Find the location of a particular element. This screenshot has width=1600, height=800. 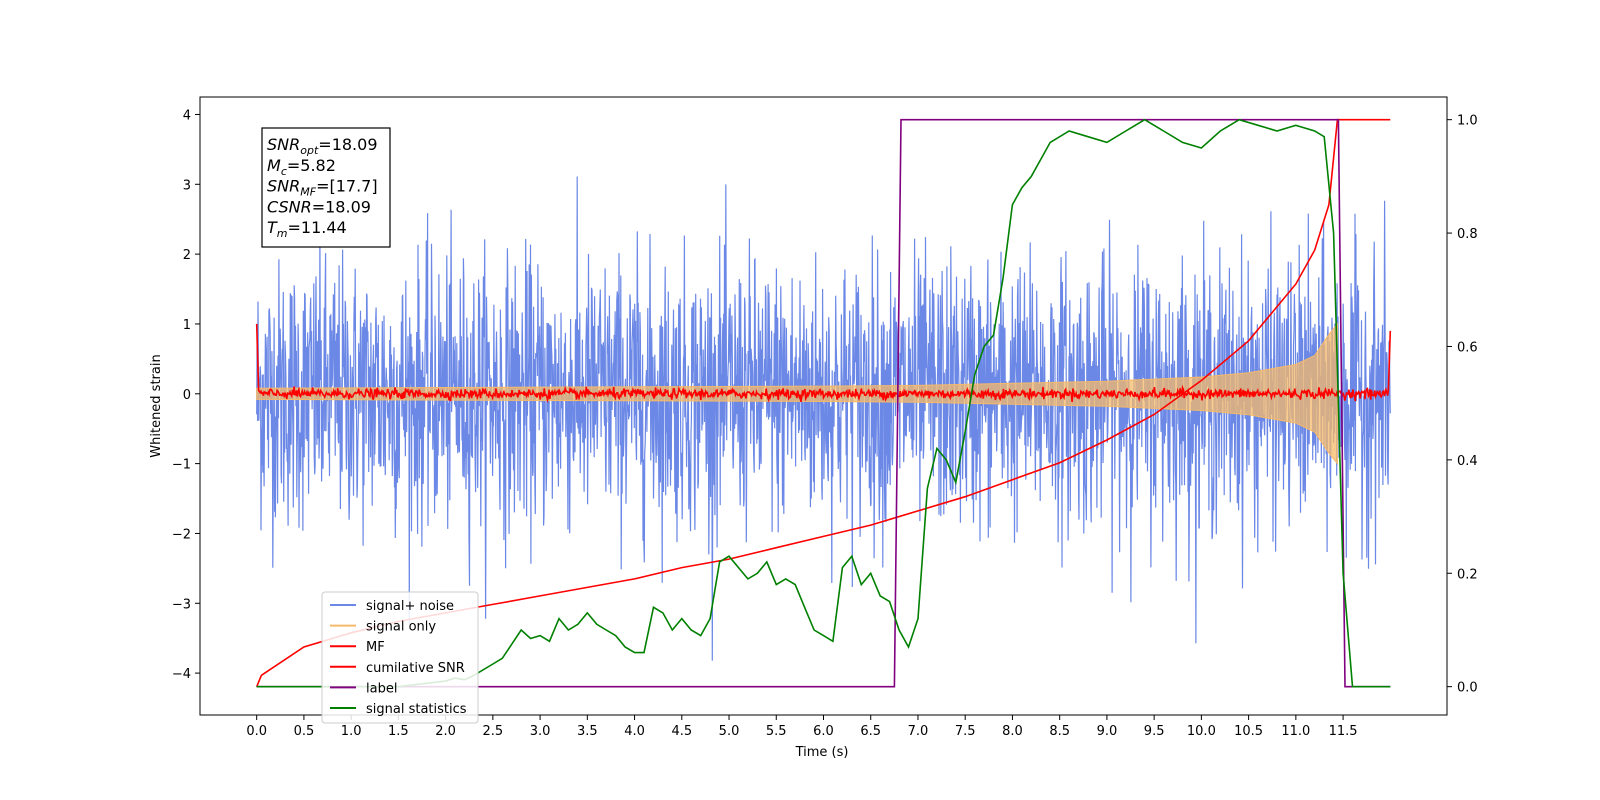

x-tick-label: 11.5 is located at coordinates (1343, 731).